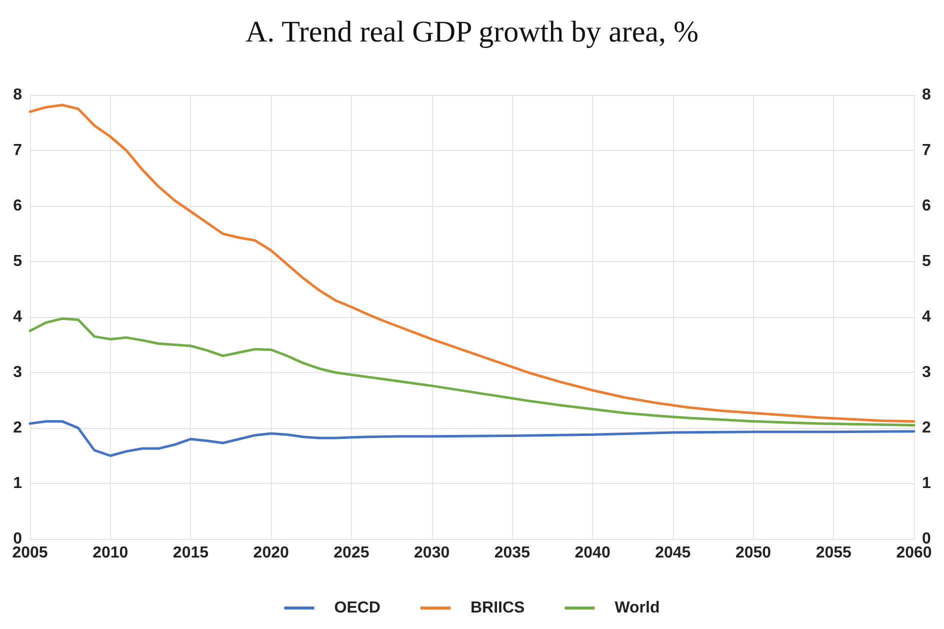 The height and width of the screenshot is (629, 944). I want to click on y2-tick-label: 2, so click(926, 428).